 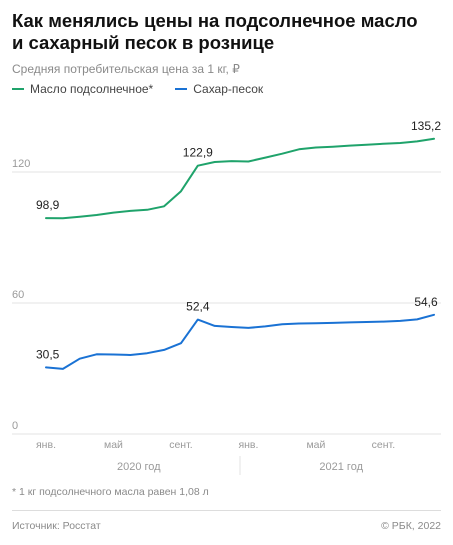 What do you see at coordinates (21, 164) in the screenshot?
I see `y-tick-label-120: 120` at bounding box center [21, 164].